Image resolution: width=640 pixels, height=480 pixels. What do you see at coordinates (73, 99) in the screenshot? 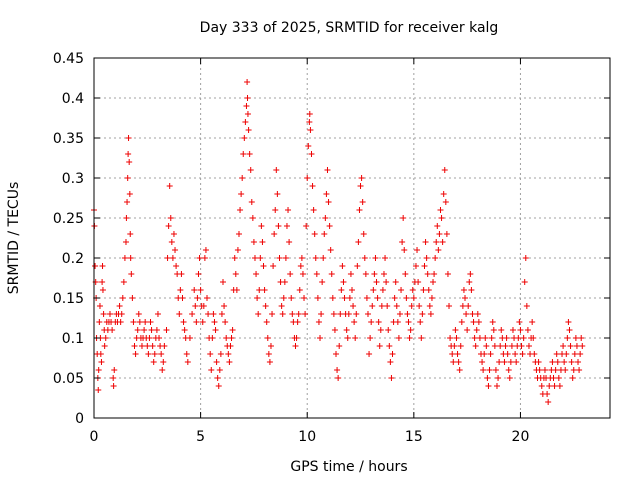
I see `y-tick-label: 0.4` at bounding box center [73, 99].